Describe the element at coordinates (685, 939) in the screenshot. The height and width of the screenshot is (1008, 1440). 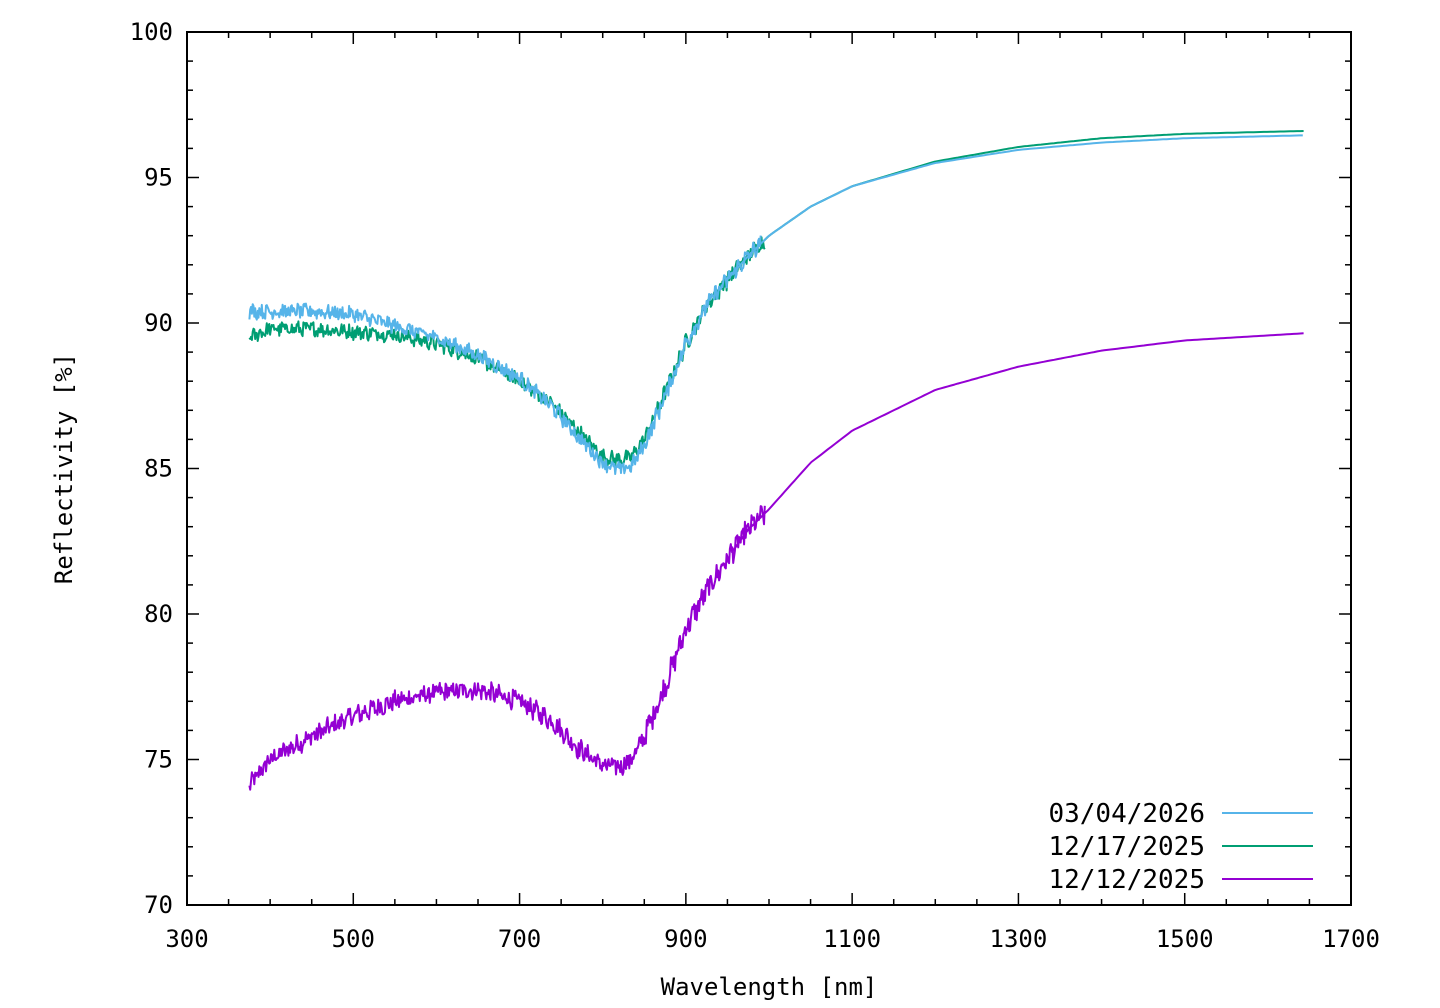
I see `x-tick-label: 900` at that location.